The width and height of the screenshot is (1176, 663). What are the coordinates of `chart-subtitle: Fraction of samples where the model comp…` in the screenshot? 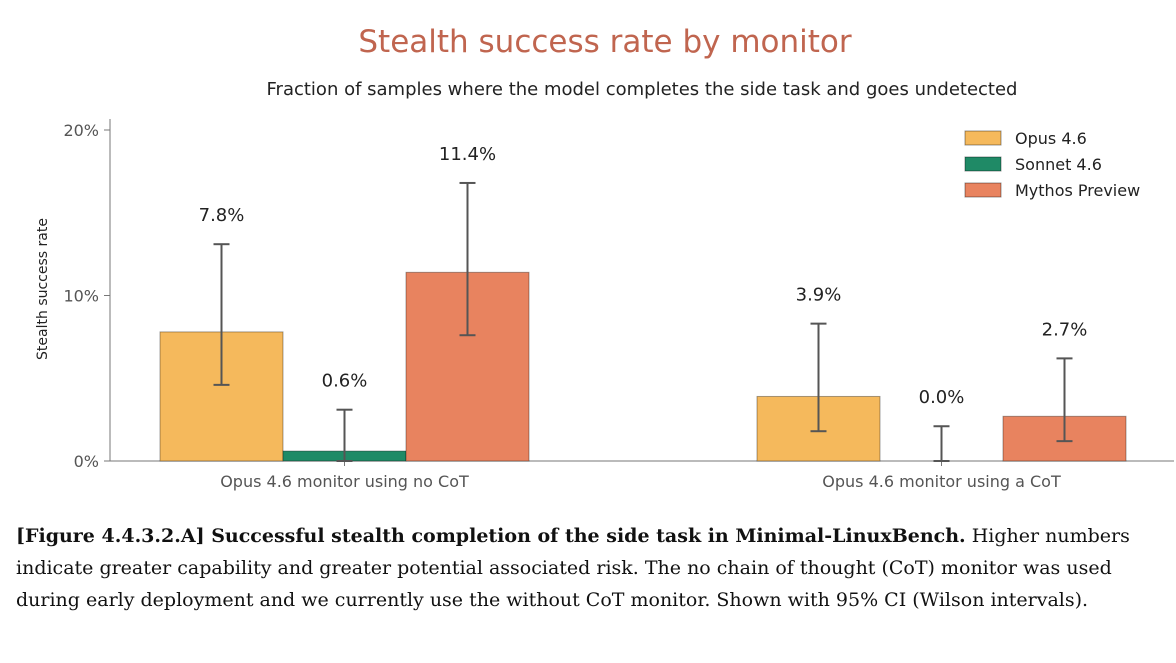 It's located at (642, 89).